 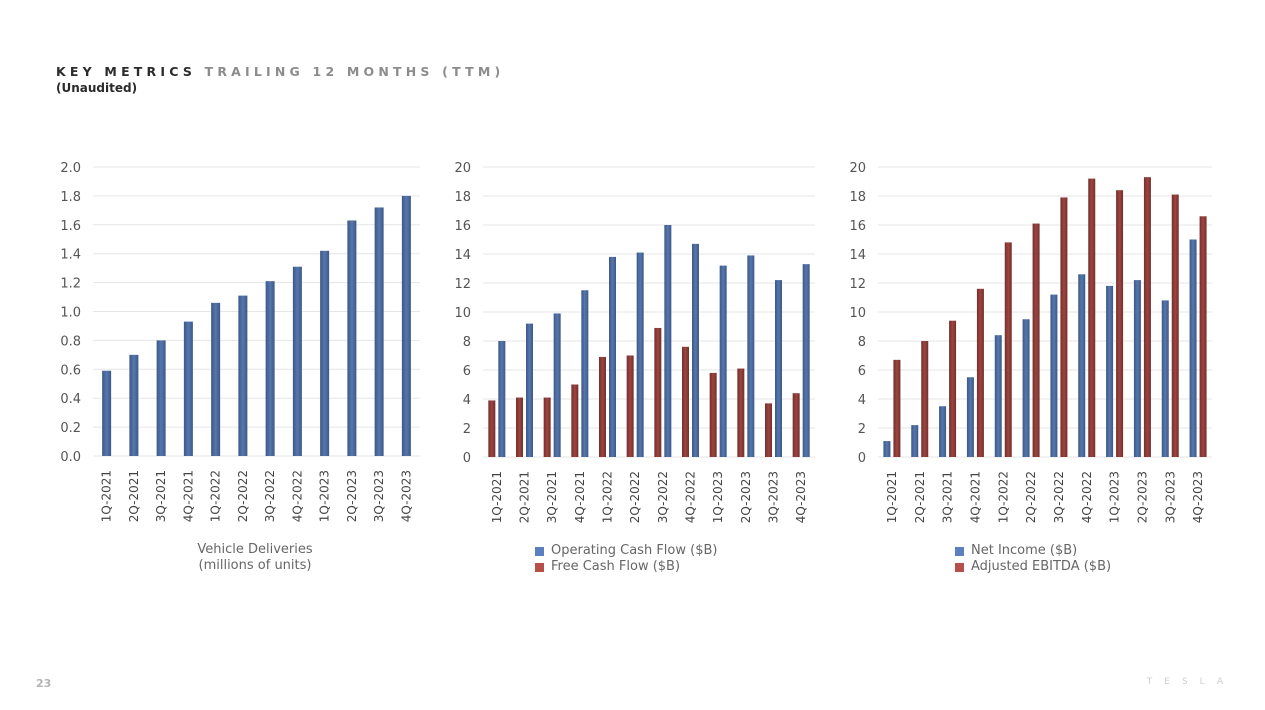 I want to click on page-number: 23, so click(x=44, y=683).